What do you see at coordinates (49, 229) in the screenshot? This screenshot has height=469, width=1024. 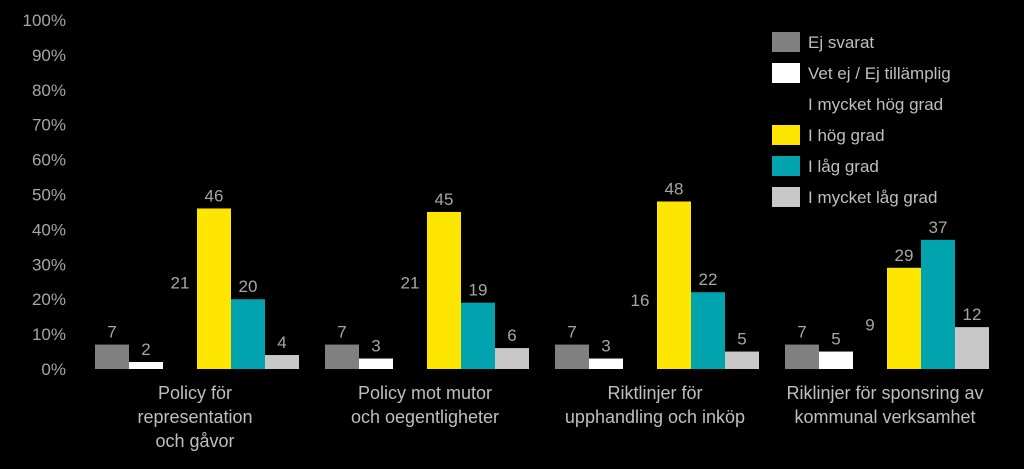 I see `y-tick-label: 40%` at bounding box center [49, 229].